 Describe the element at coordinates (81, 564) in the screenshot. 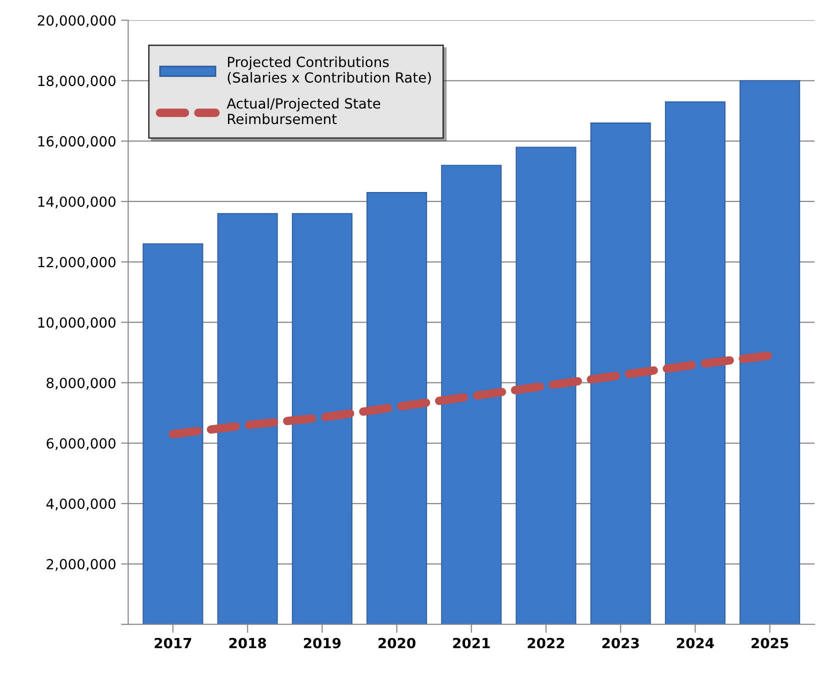

I see `y-tick-label: 2,000,000` at that location.